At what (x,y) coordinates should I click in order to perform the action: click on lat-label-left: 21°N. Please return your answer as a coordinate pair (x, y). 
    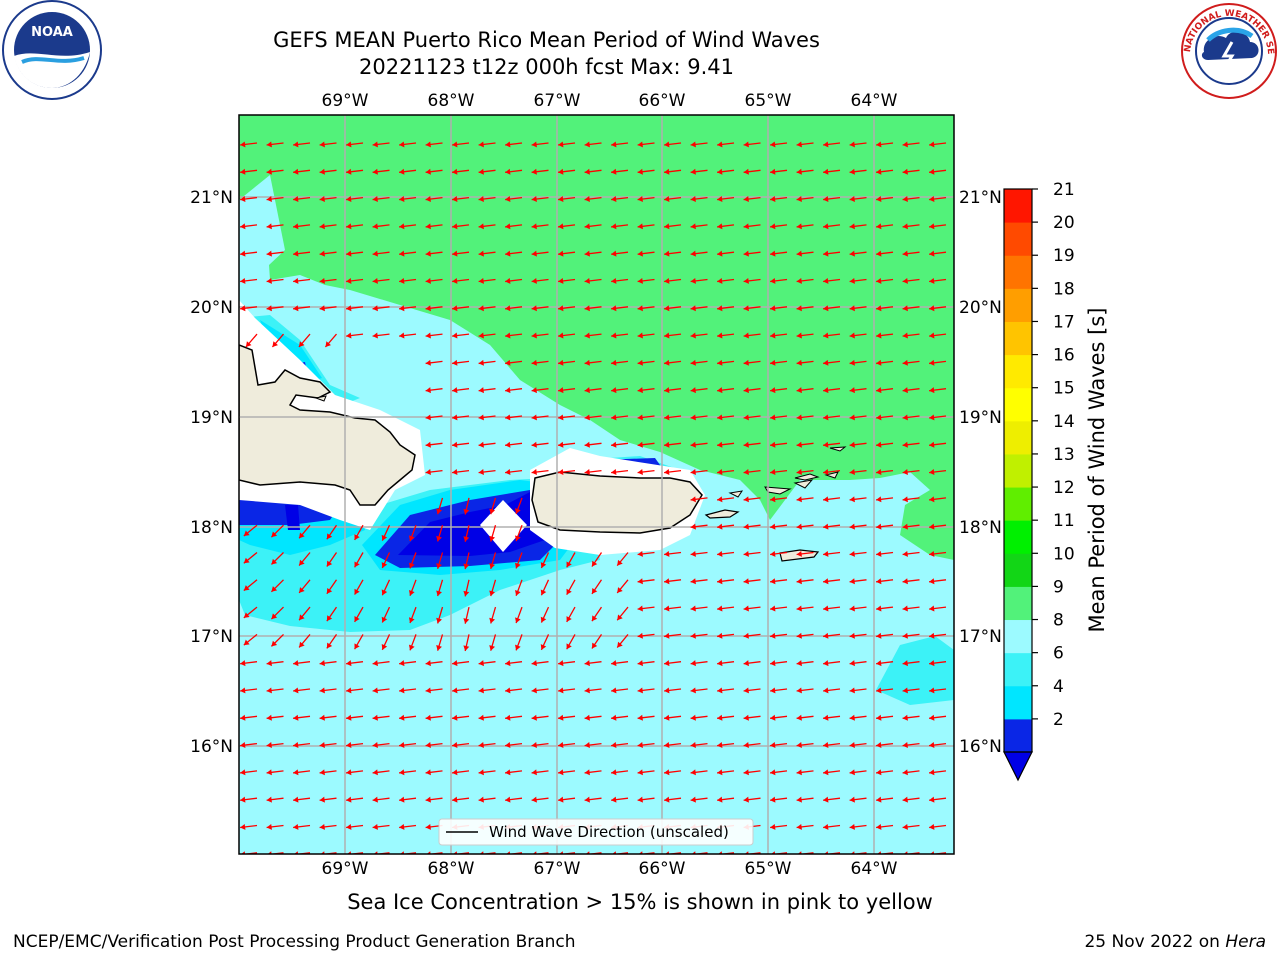
    Looking at the image, I should click on (211, 198).